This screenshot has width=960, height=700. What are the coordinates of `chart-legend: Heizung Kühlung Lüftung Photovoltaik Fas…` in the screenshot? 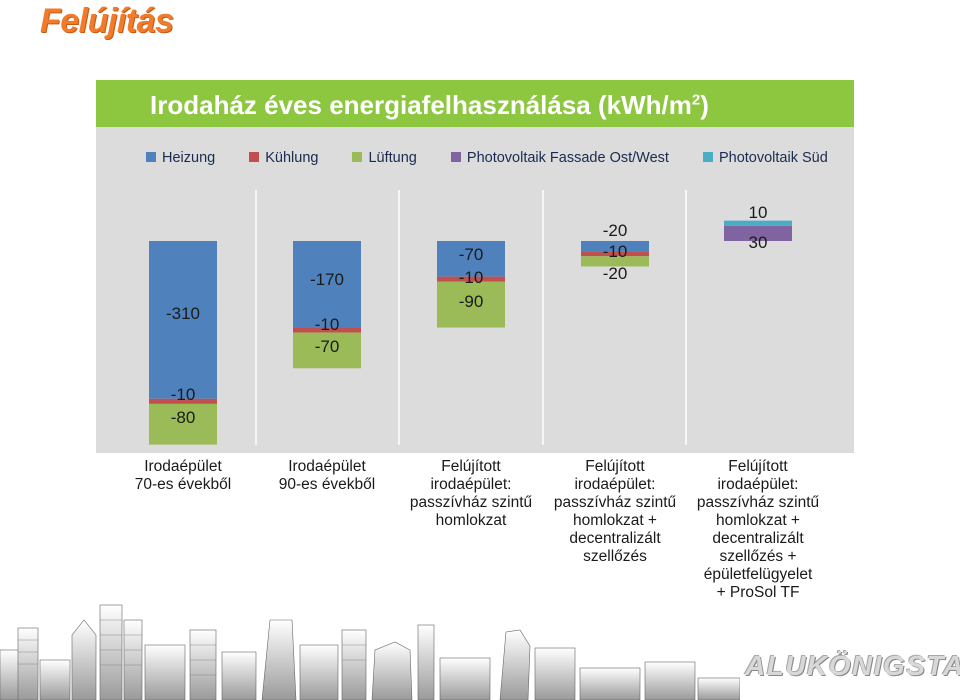 It's located at (502, 158).